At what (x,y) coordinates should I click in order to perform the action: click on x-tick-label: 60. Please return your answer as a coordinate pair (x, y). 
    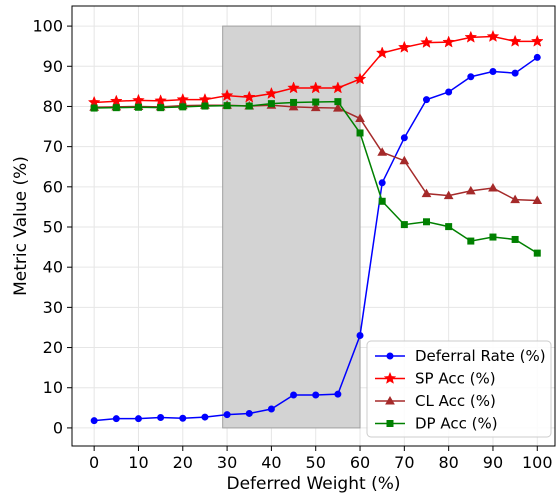
    Looking at the image, I should click on (360, 462).